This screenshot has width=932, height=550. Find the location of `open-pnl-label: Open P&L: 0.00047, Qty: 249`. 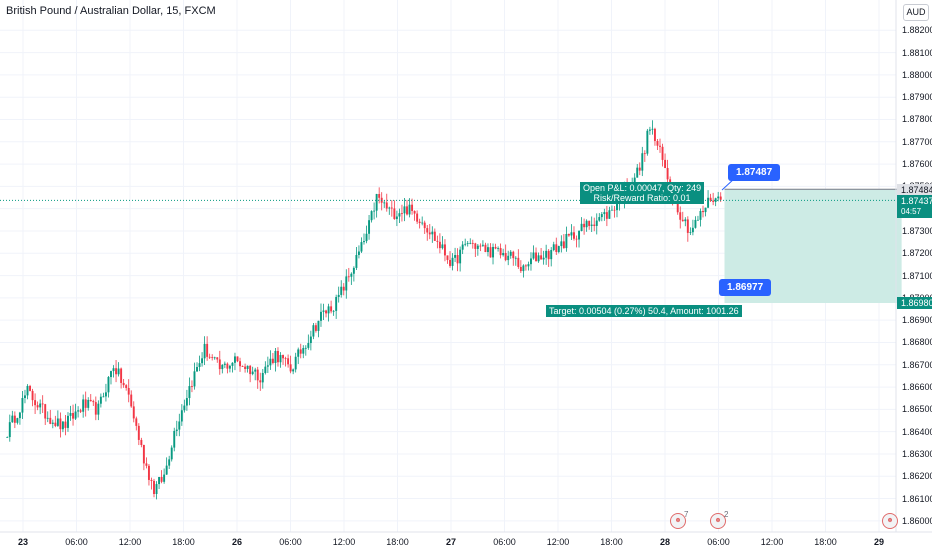

open-pnl-label: Open P&L: 0.00047, Qty: 249 is located at coordinates (642, 188).